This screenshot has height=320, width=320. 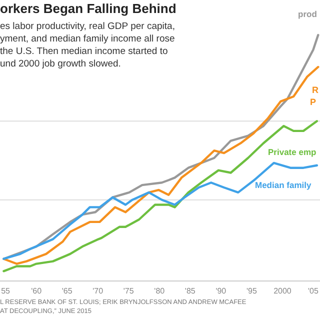 What do you see at coordinates (313, 102) in the screenshot?
I see `annotation: P` at bounding box center [313, 102].